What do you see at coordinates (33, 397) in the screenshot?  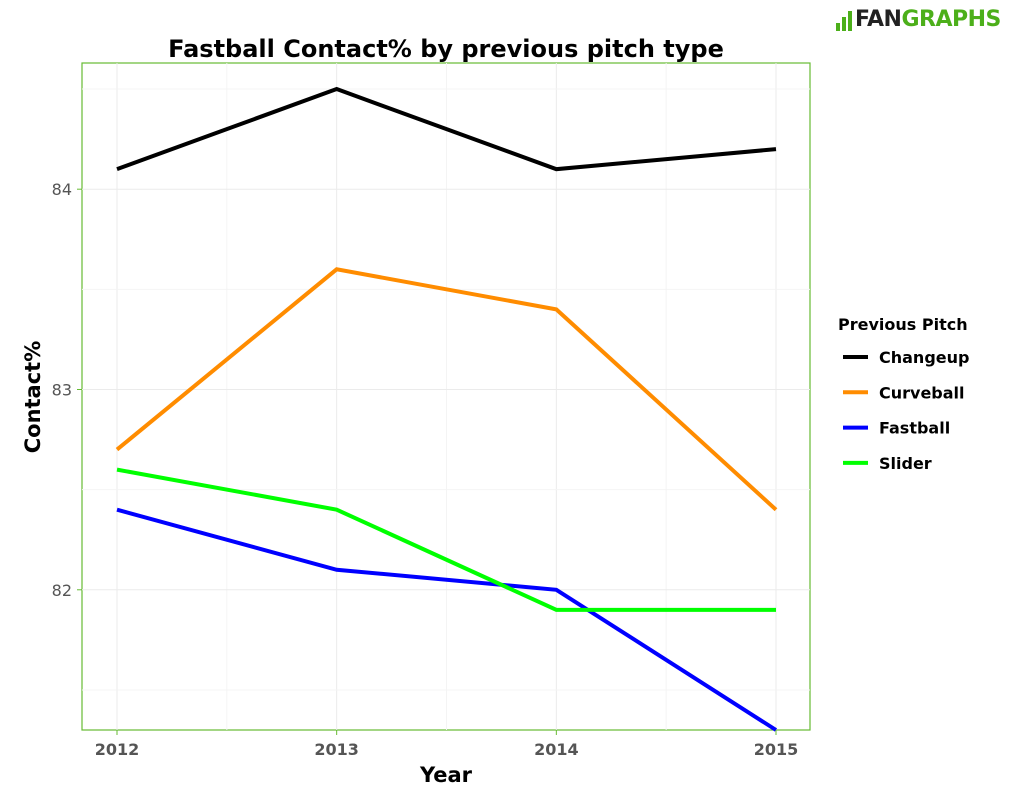 I see `y-axis-label: Contact%` at bounding box center [33, 397].